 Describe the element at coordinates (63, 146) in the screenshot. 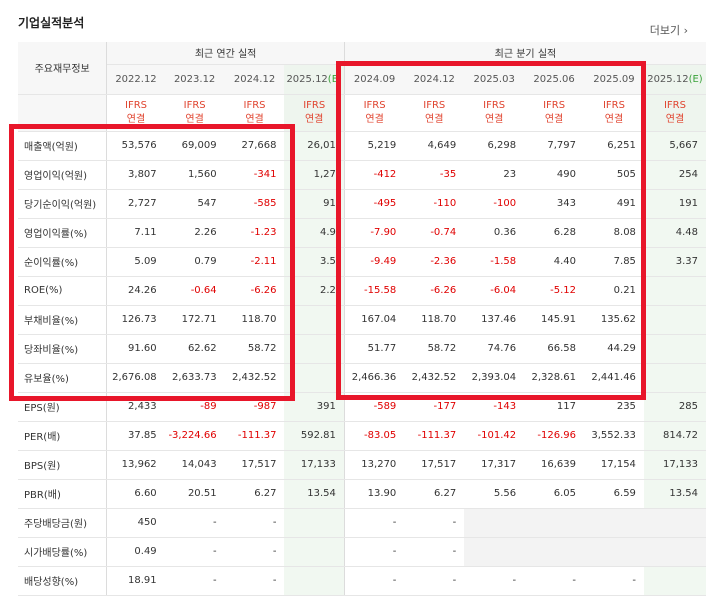

I see `row-label: 매출액(억원)` at that location.